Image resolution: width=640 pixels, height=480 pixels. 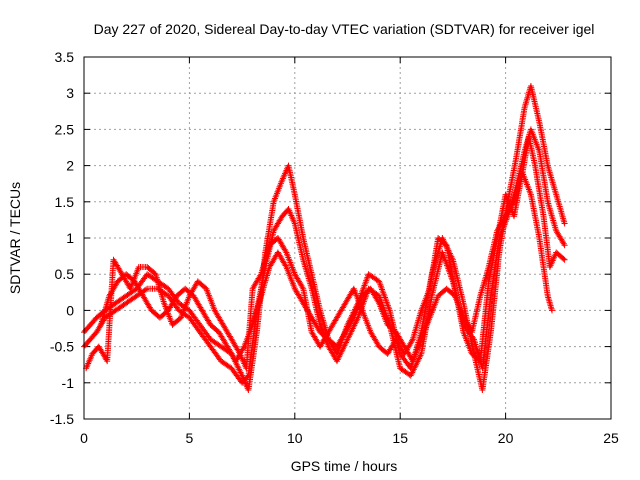 What do you see at coordinates (65, 274) in the screenshot?
I see `y-tick-label: 0.5` at bounding box center [65, 274].